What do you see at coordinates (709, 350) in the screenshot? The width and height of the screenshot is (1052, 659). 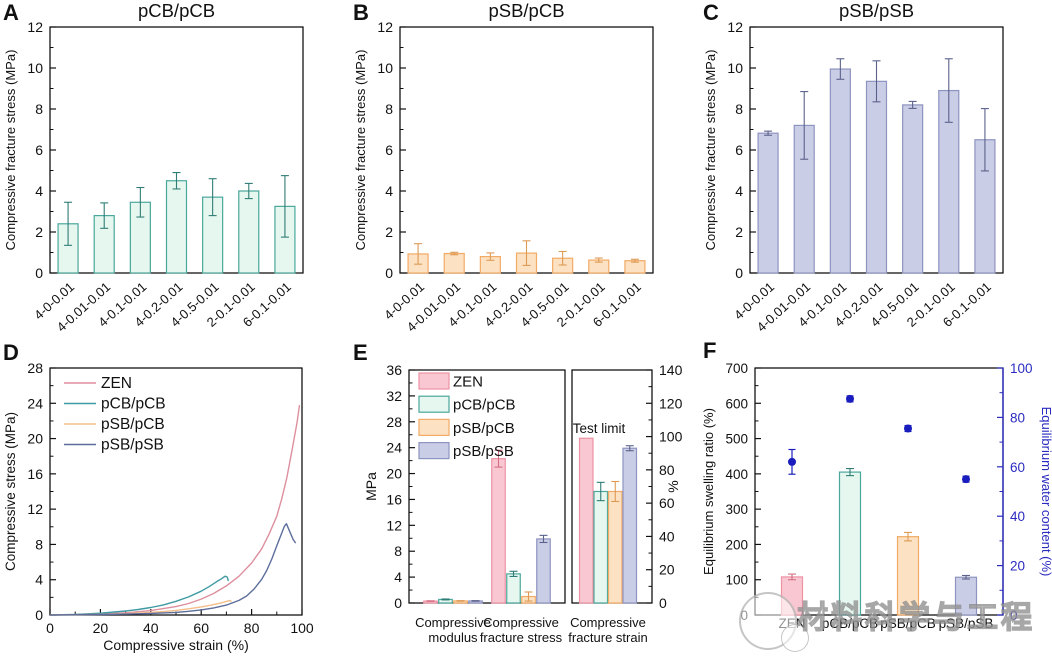 I see `panel-letter: F` at bounding box center [709, 350].